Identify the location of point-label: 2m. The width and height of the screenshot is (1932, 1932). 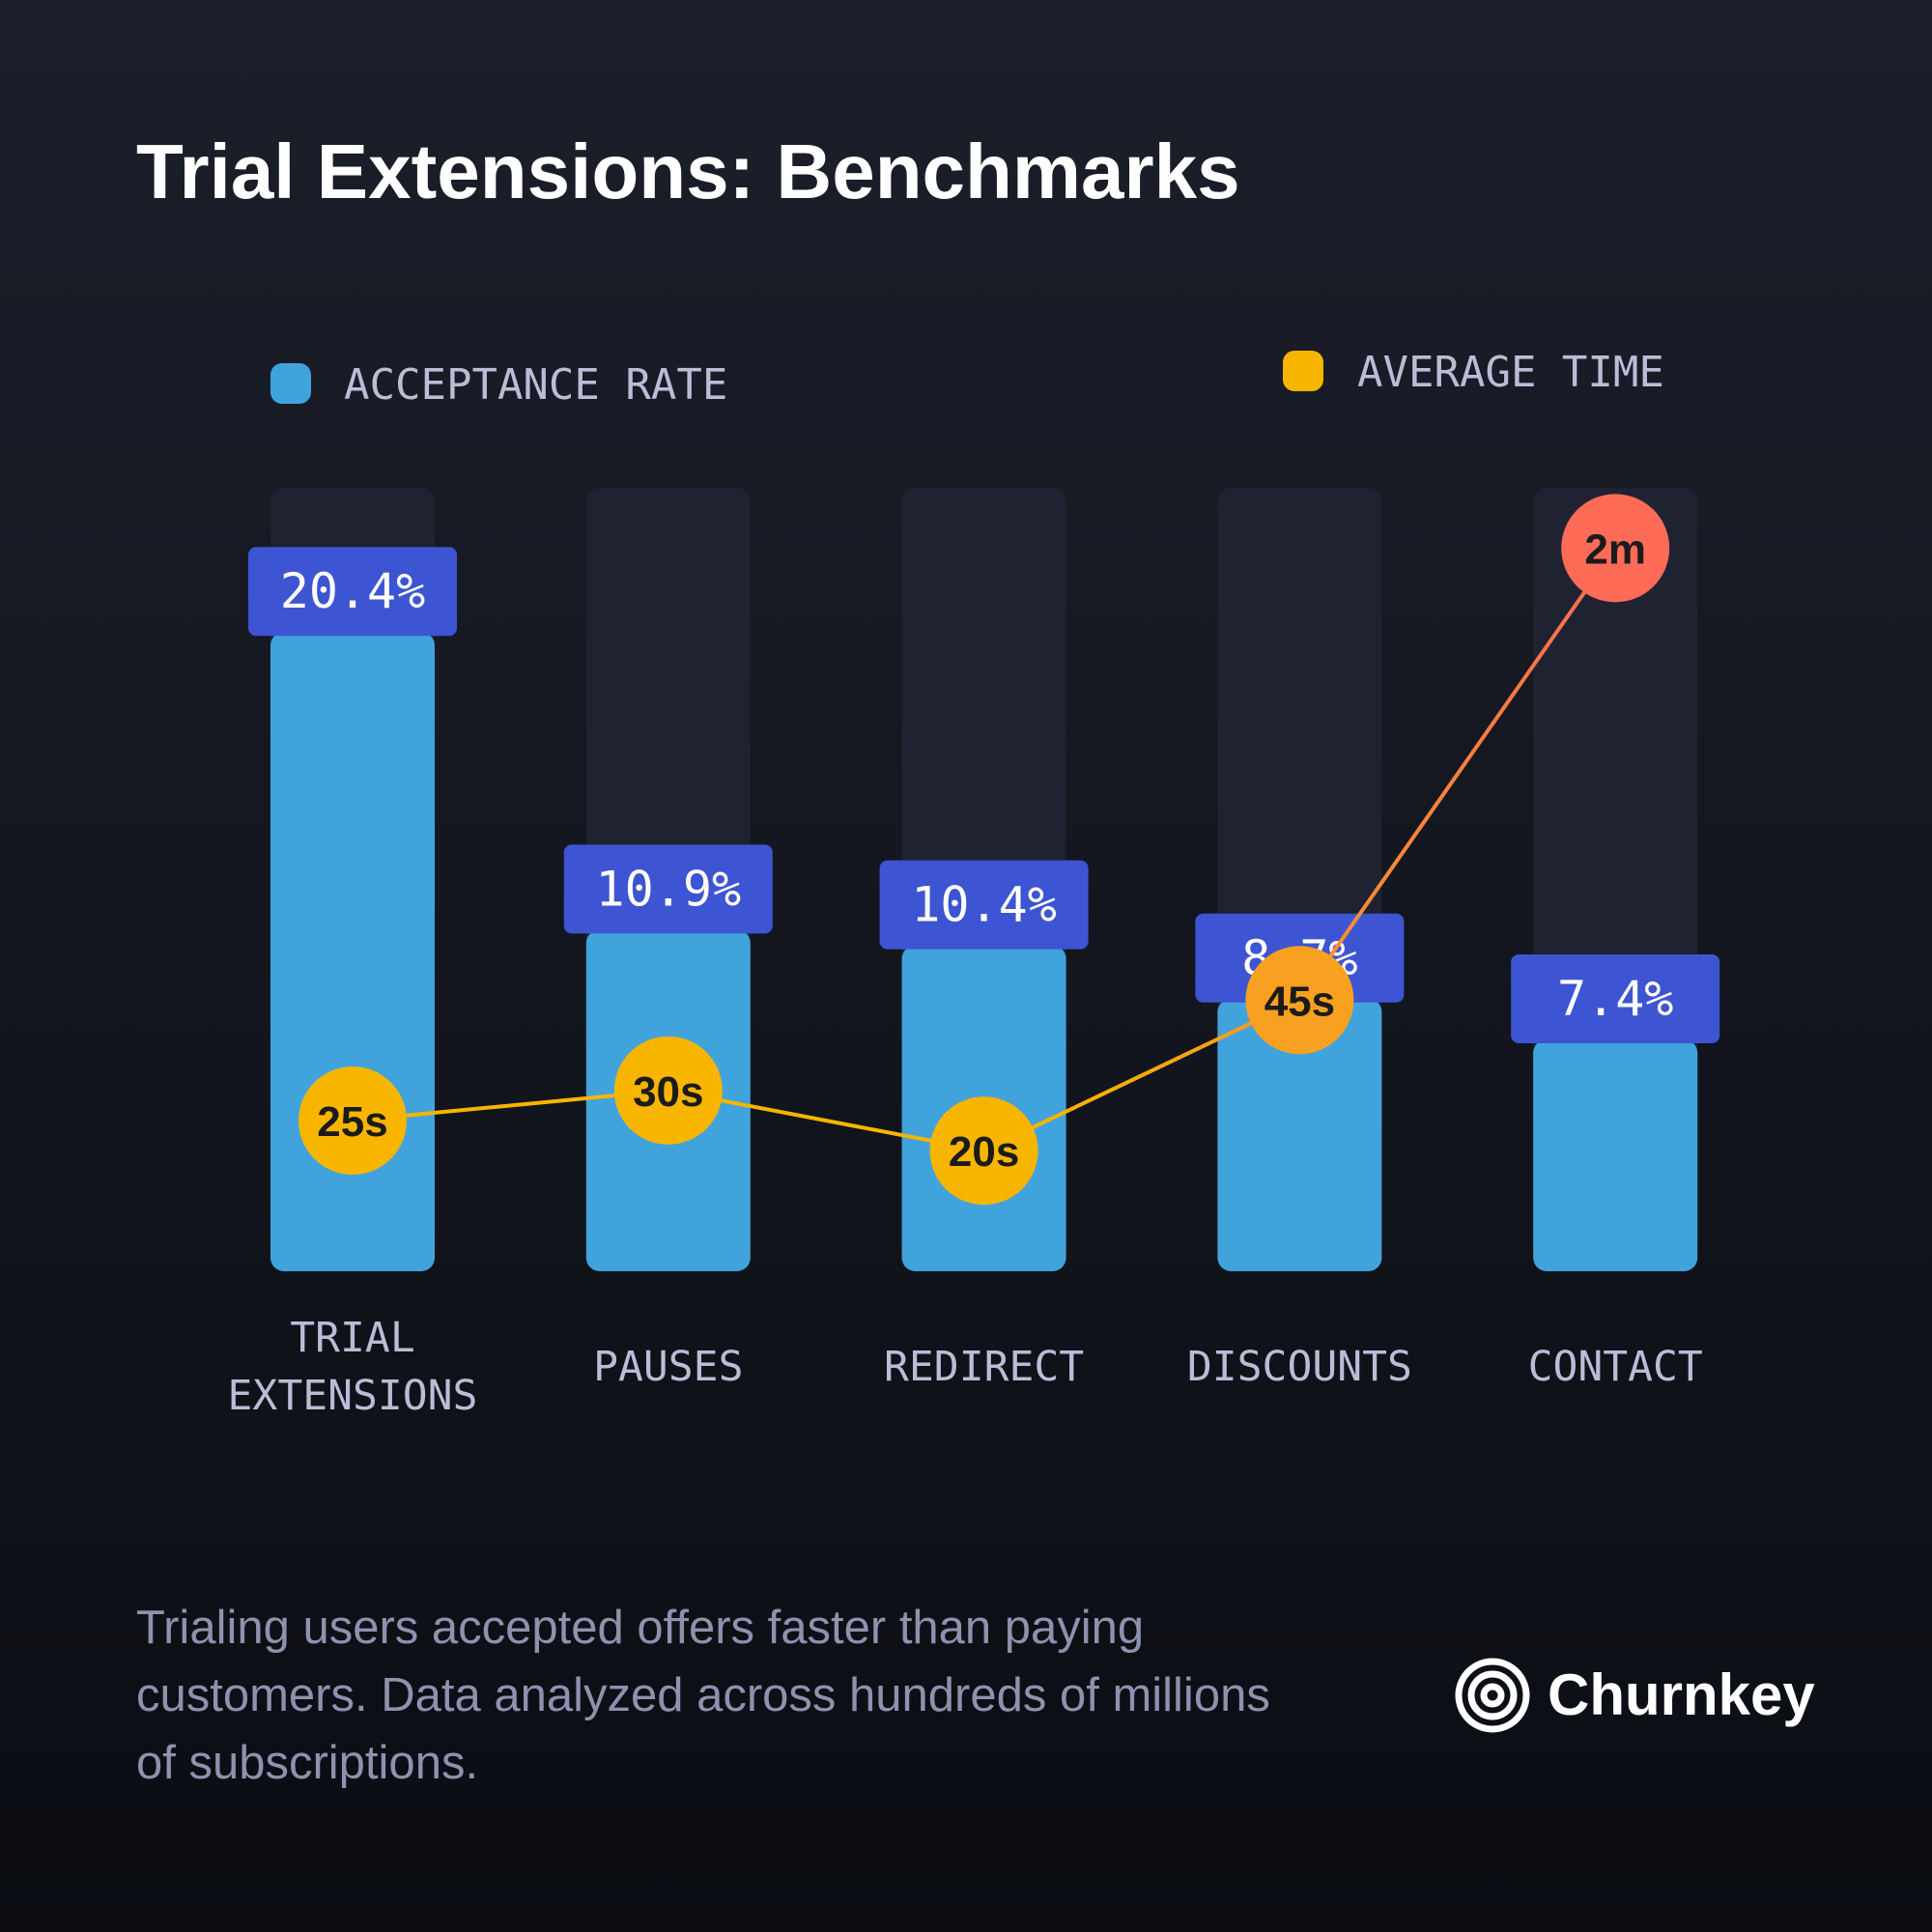
(1615, 549).